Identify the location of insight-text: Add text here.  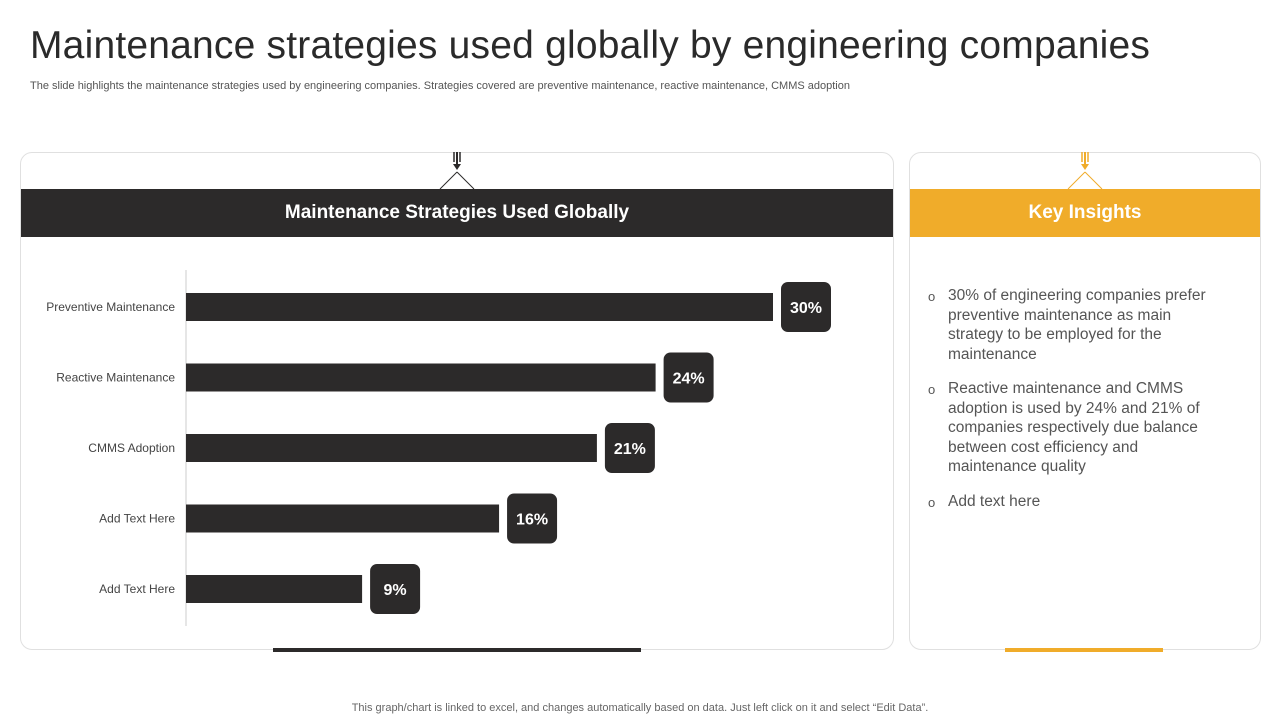
(994, 501).